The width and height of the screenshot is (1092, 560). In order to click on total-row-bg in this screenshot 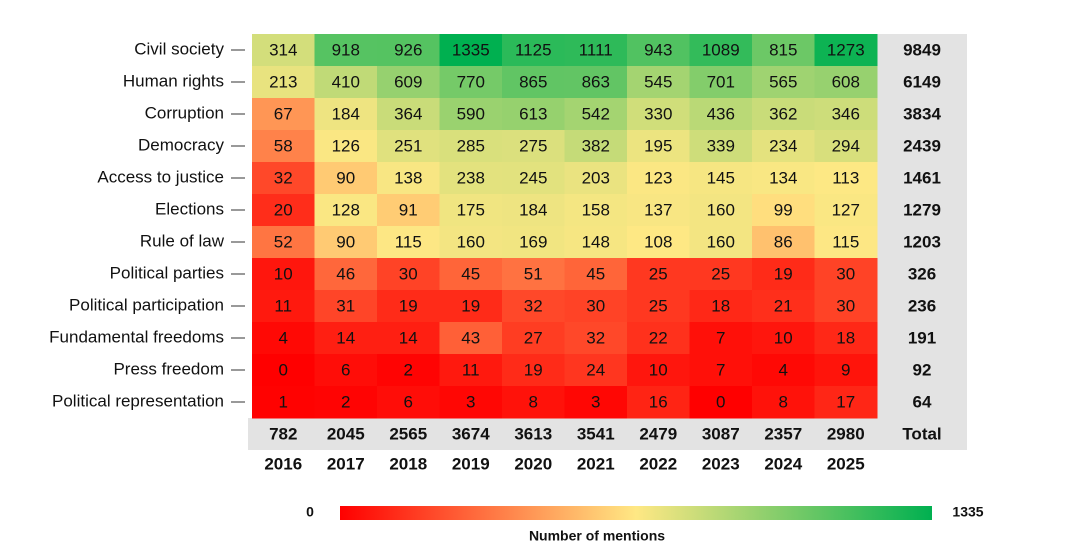, I will do `click(562, 434)`.